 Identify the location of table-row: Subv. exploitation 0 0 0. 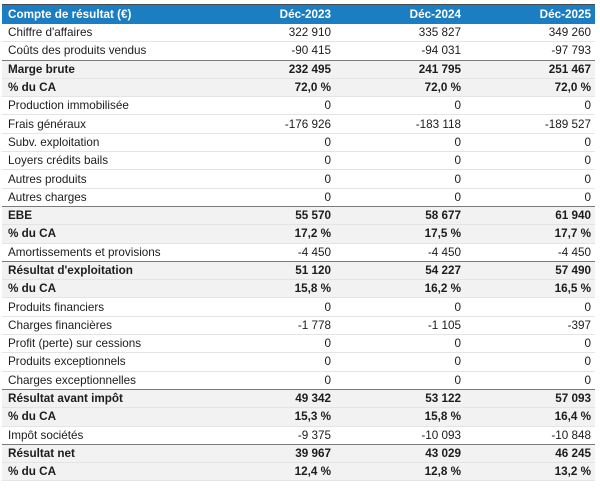
(298, 142).